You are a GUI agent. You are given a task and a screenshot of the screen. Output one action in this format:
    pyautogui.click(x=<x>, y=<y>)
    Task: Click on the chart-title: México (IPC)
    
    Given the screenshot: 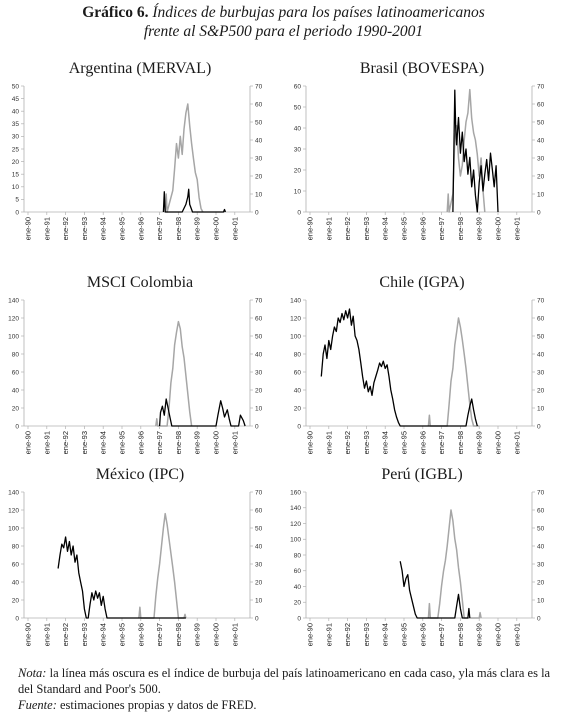 What is the action you would take?
    pyautogui.click(x=140, y=474)
    